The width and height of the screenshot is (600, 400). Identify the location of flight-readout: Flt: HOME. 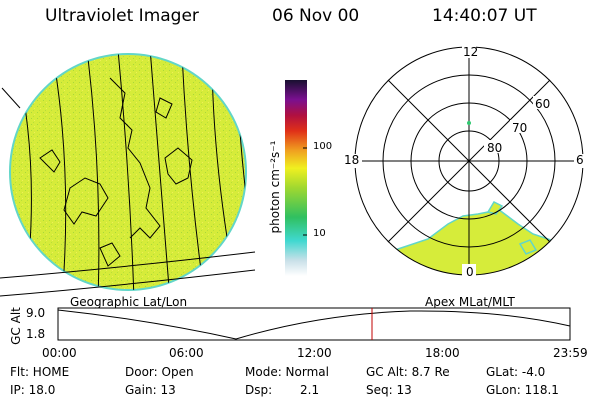
(40, 372).